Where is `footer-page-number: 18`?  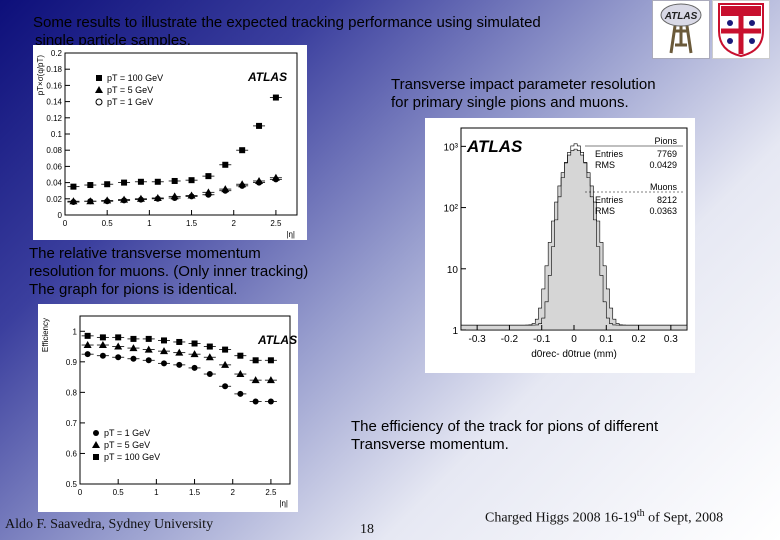 footer-page-number: 18 is located at coordinates (367, 529).